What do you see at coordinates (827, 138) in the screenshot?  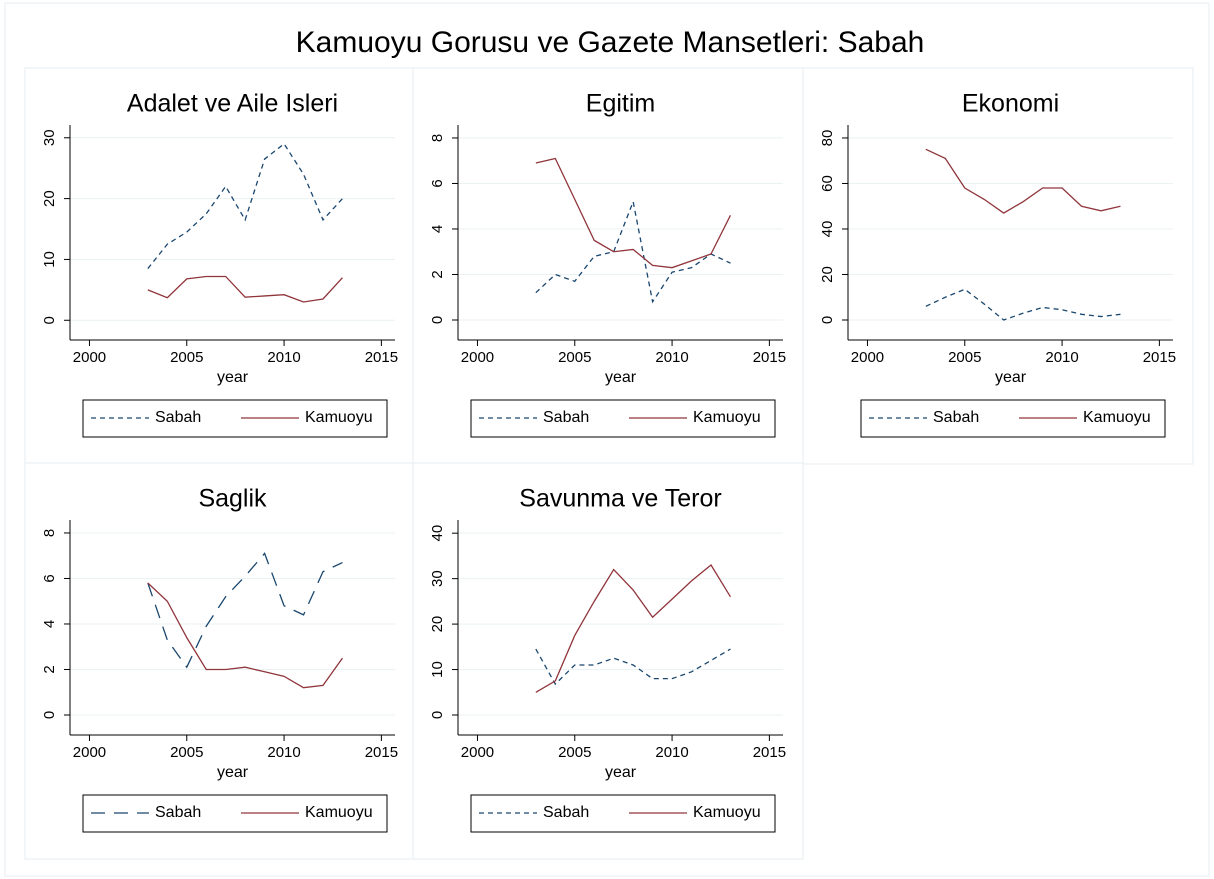 I see `y-tick-label: 80` at bounding box center [827, 138].